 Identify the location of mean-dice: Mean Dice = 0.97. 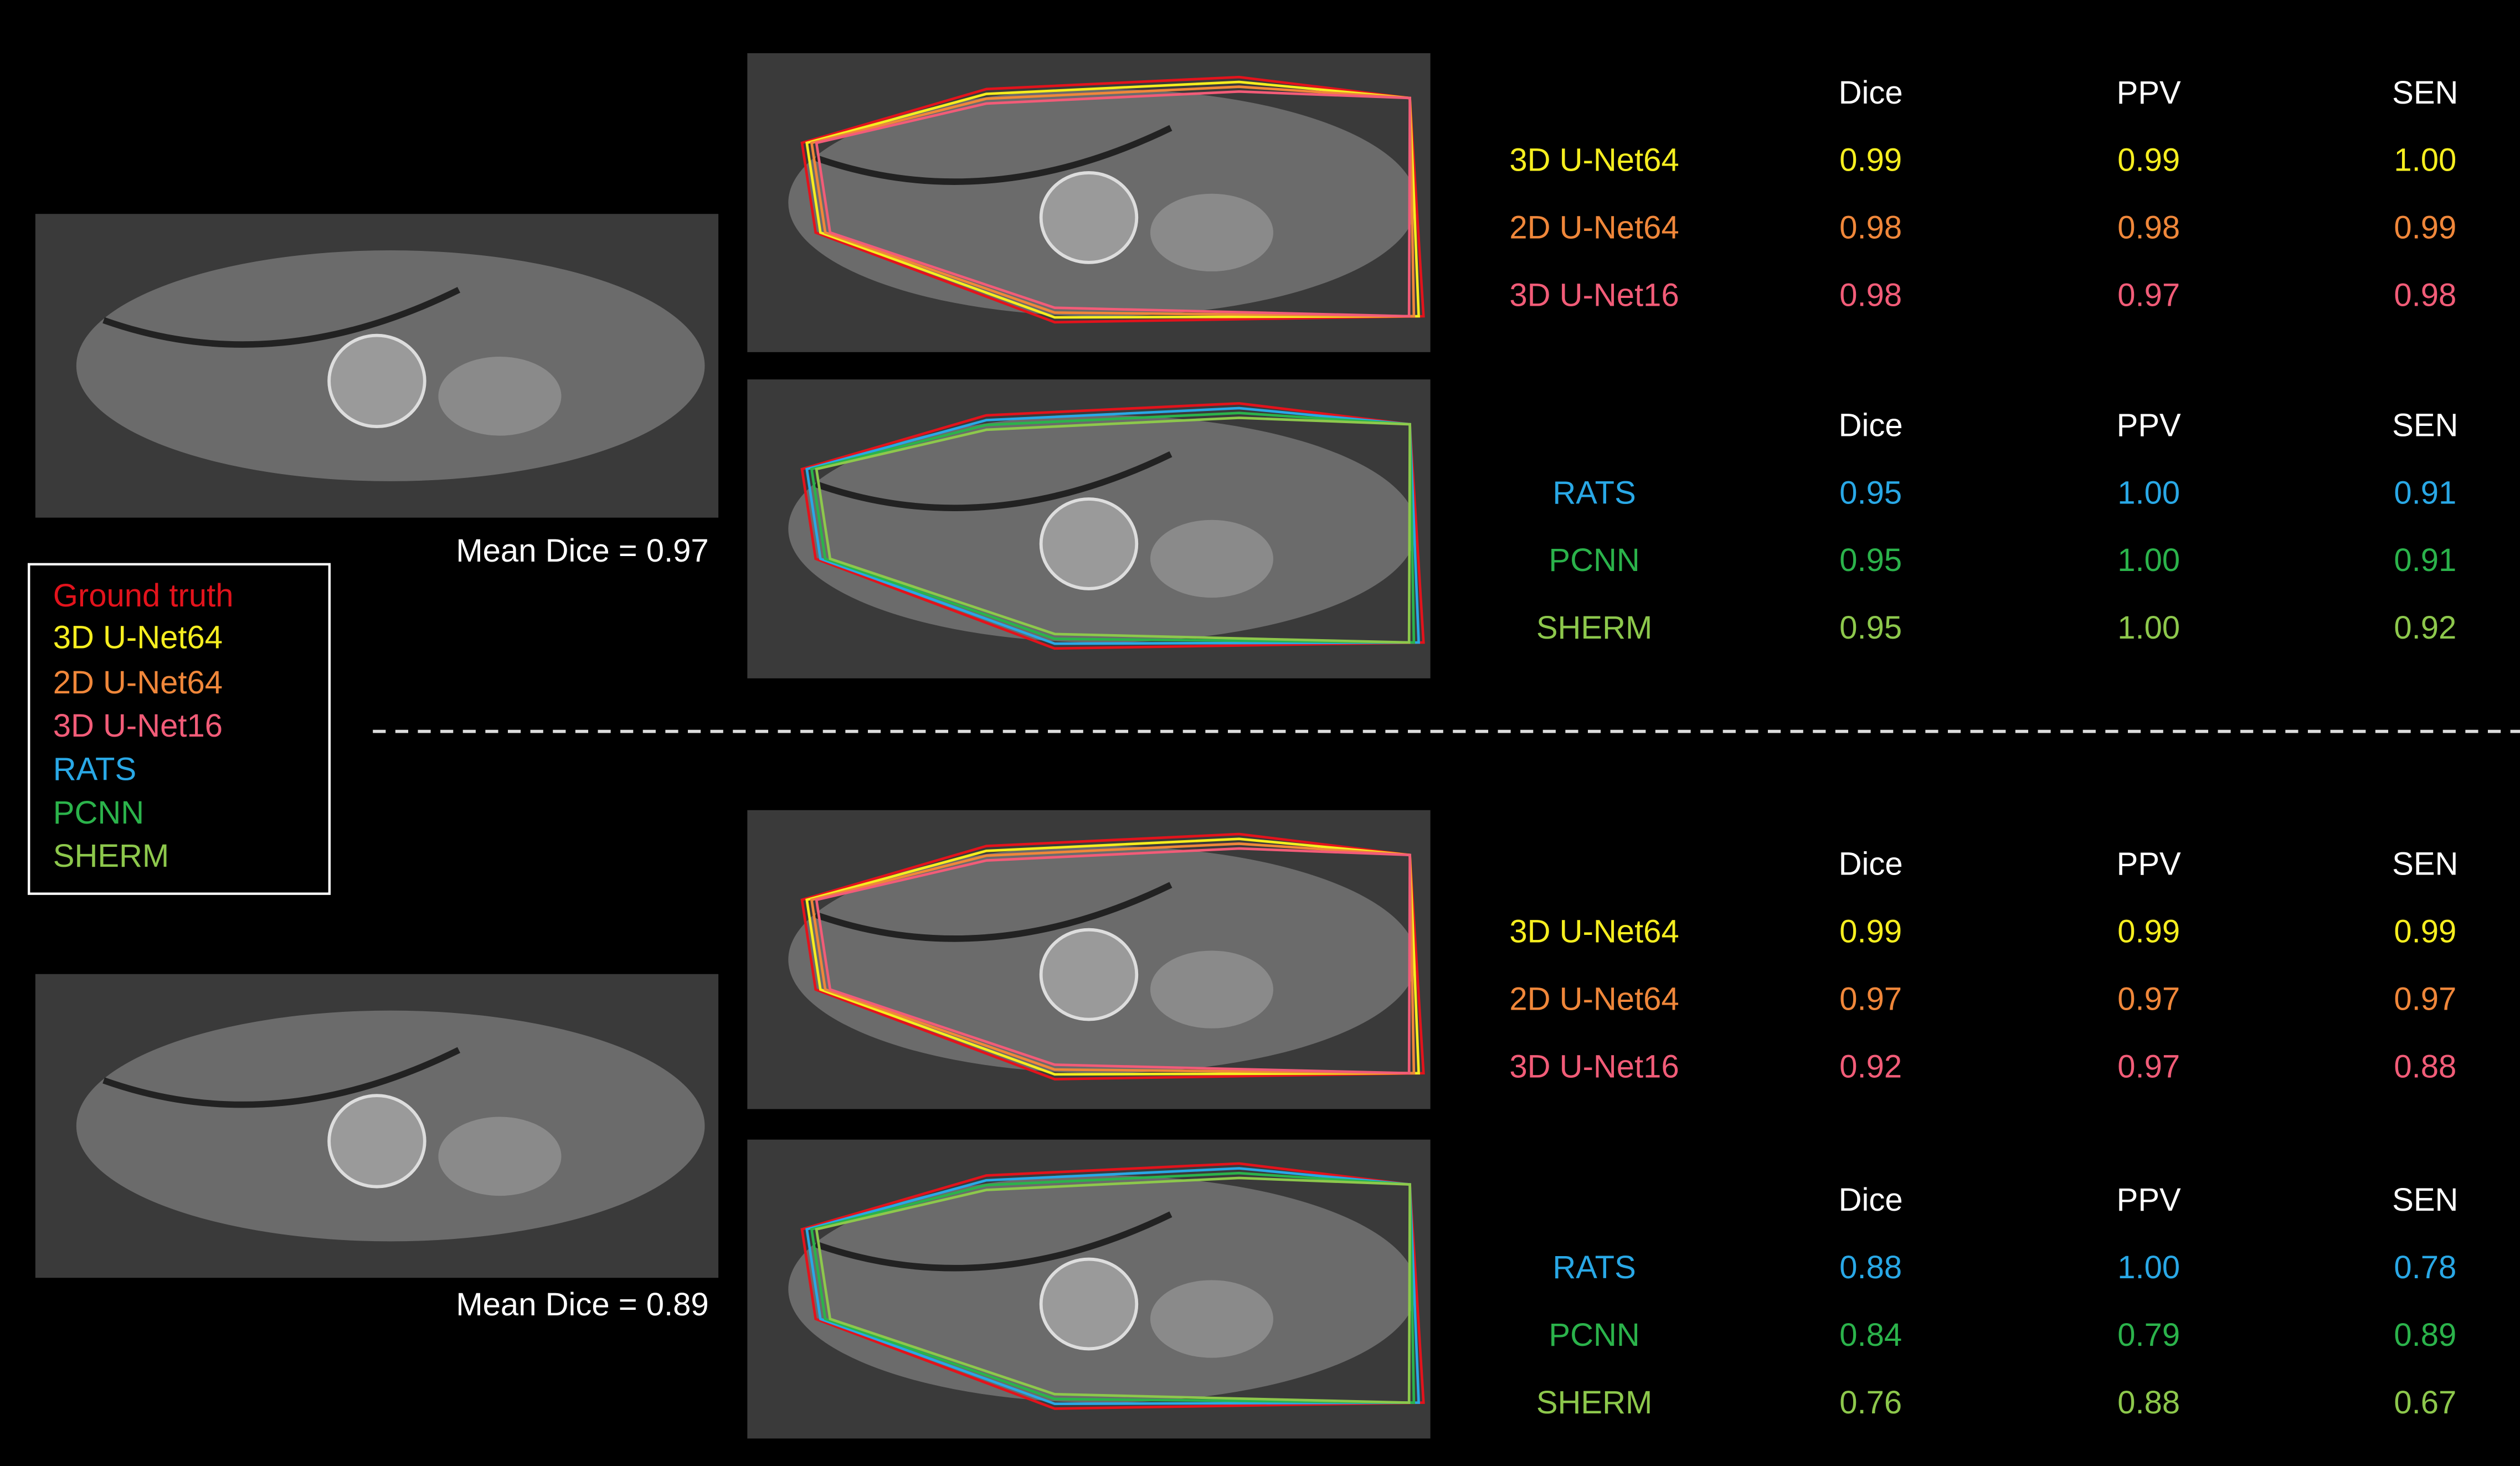
(582, 551).